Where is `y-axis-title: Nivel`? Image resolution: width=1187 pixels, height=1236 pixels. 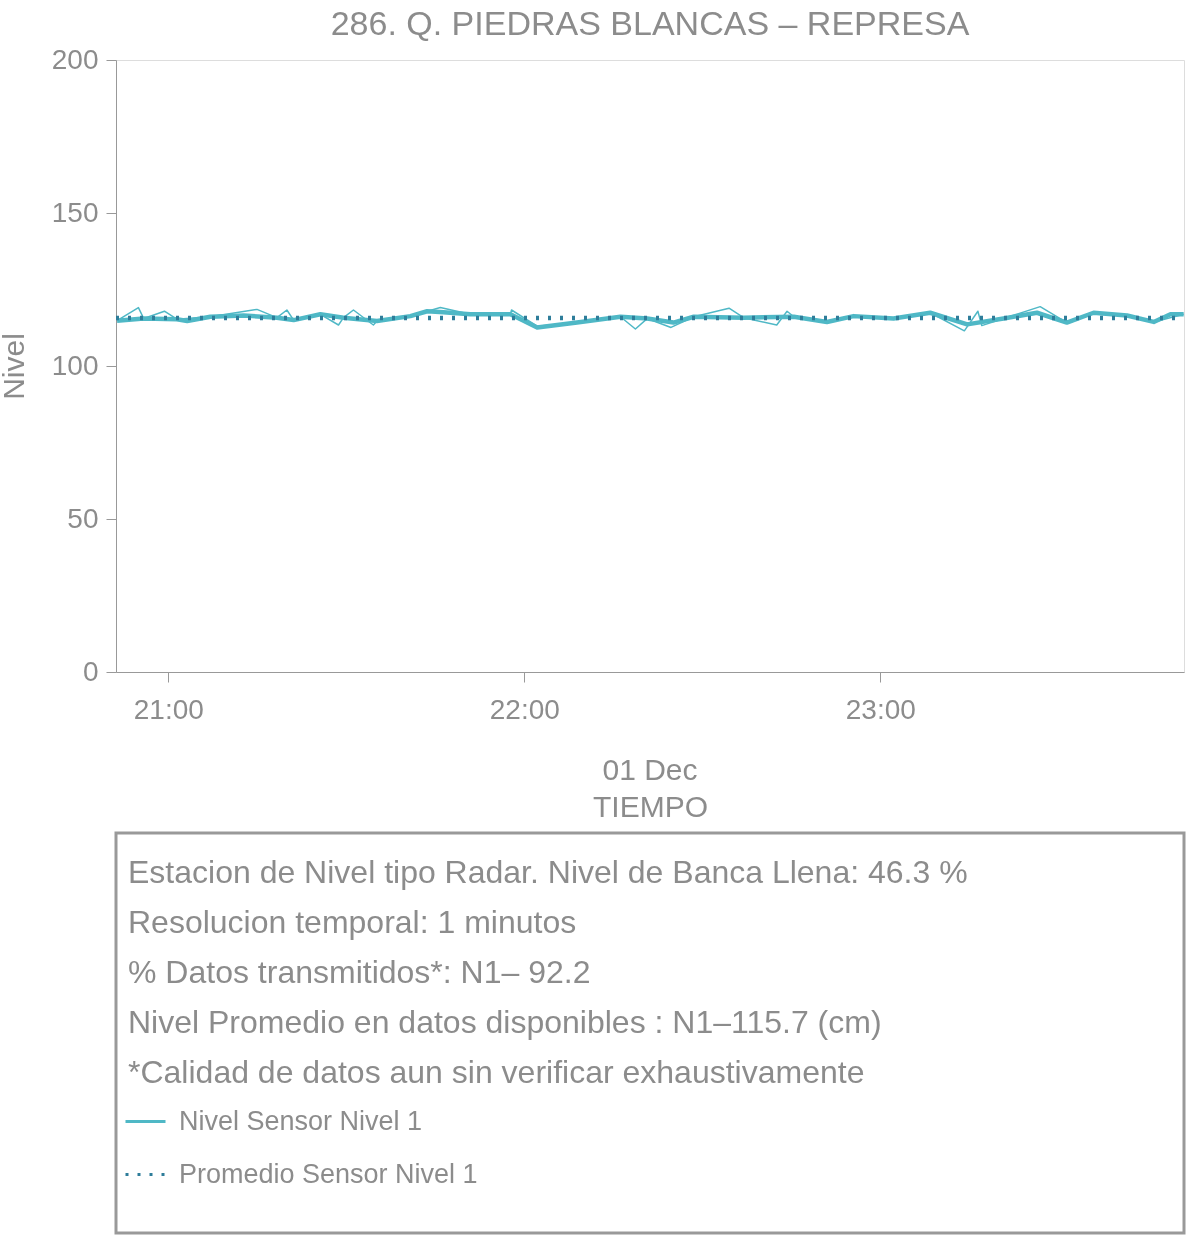 y-axis-title: Nivel is located at coordinates (15, 366).